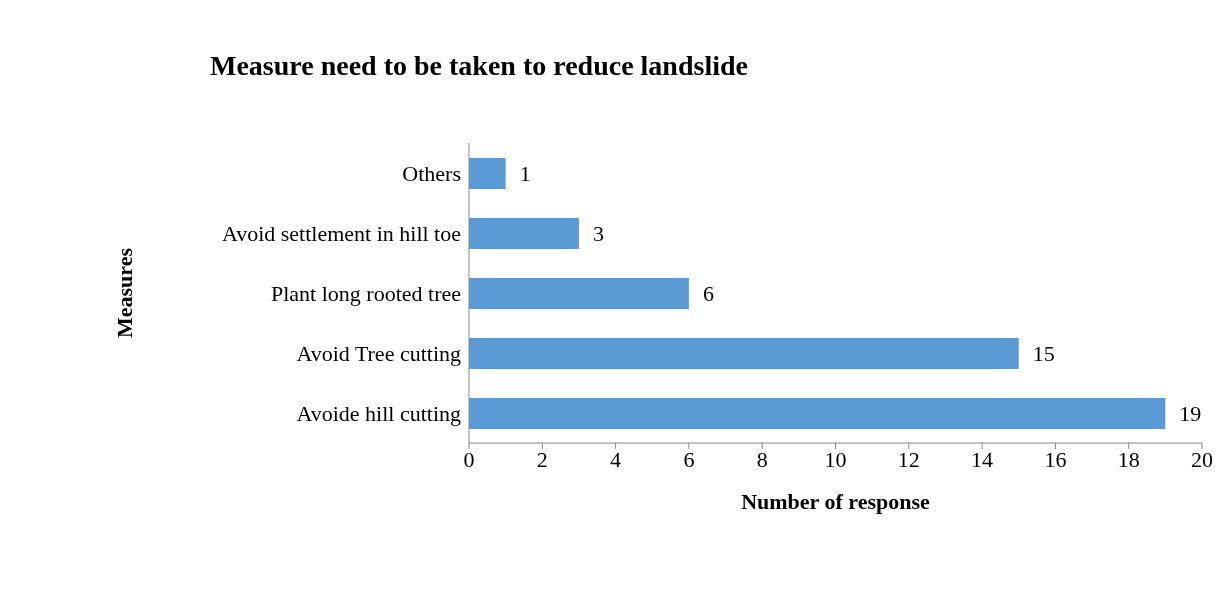 This screenshot has width=1230, height=595. What do you see at coordinates (982, 459) in the screenshot?
I see `x-tick-label: 14` at bounding box center [982, 459].